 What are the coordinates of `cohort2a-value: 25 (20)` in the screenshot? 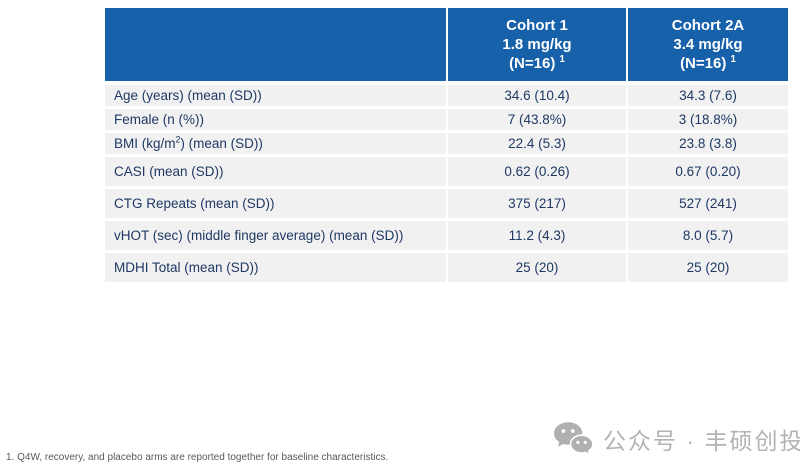 It's located at (707, 269).